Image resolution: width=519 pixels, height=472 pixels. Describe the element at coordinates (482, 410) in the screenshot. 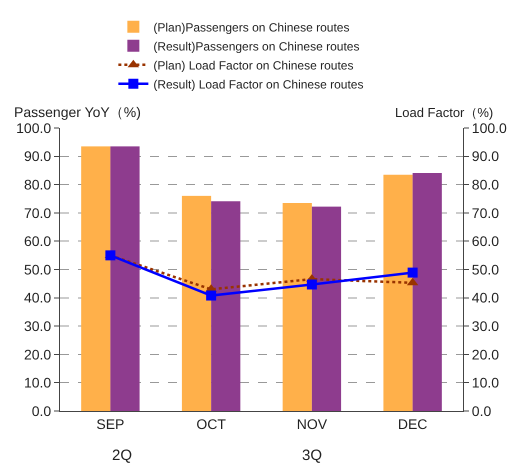

I see `y2-tick-label: 0.0` at that location.